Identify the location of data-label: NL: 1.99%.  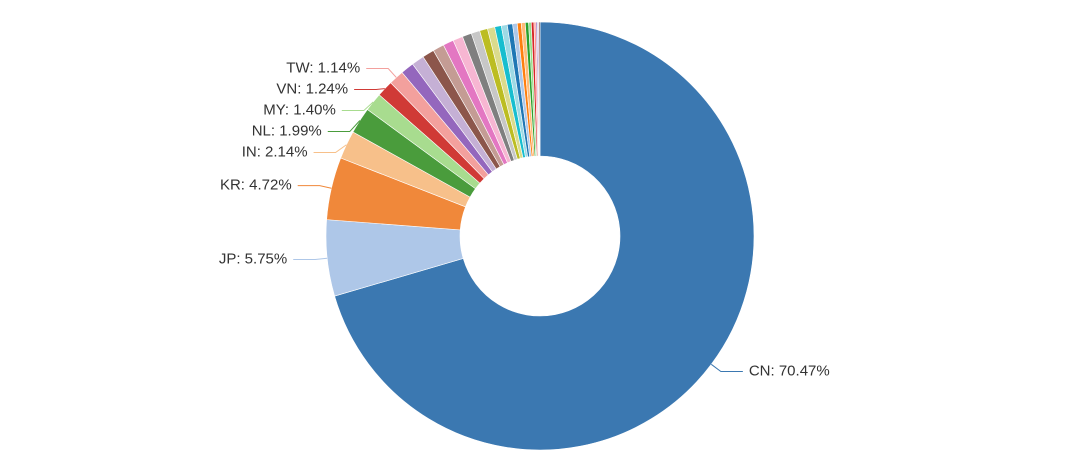
(287, 131).